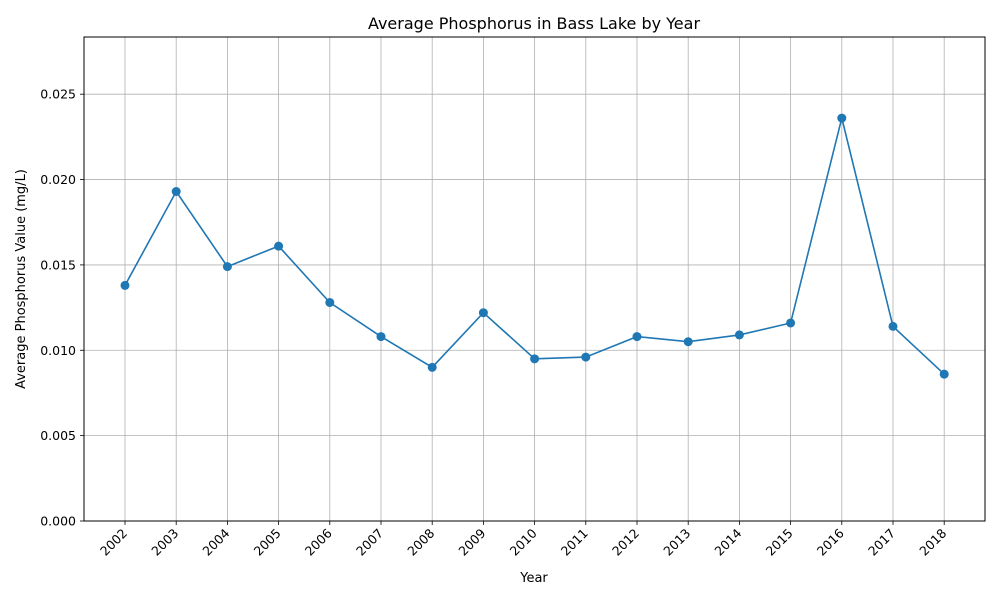 This screenshot has height=600, width=1000. Describe the element at coordinates (58, 435) in the screenshot. I see `y-tick-label: 0.005` at that location.